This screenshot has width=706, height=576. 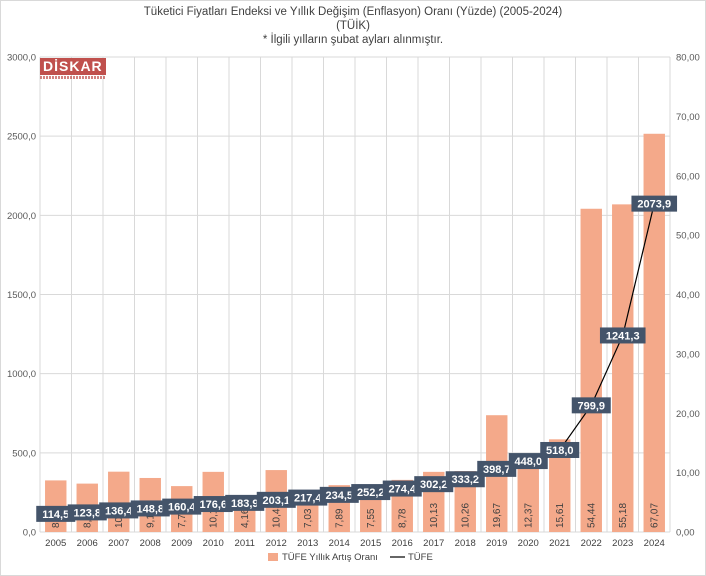 What do you see at coordinates (688, 117) in the screenshot?
I see `y-right-tick-label: 70,00` at bounding box center [688, 117].